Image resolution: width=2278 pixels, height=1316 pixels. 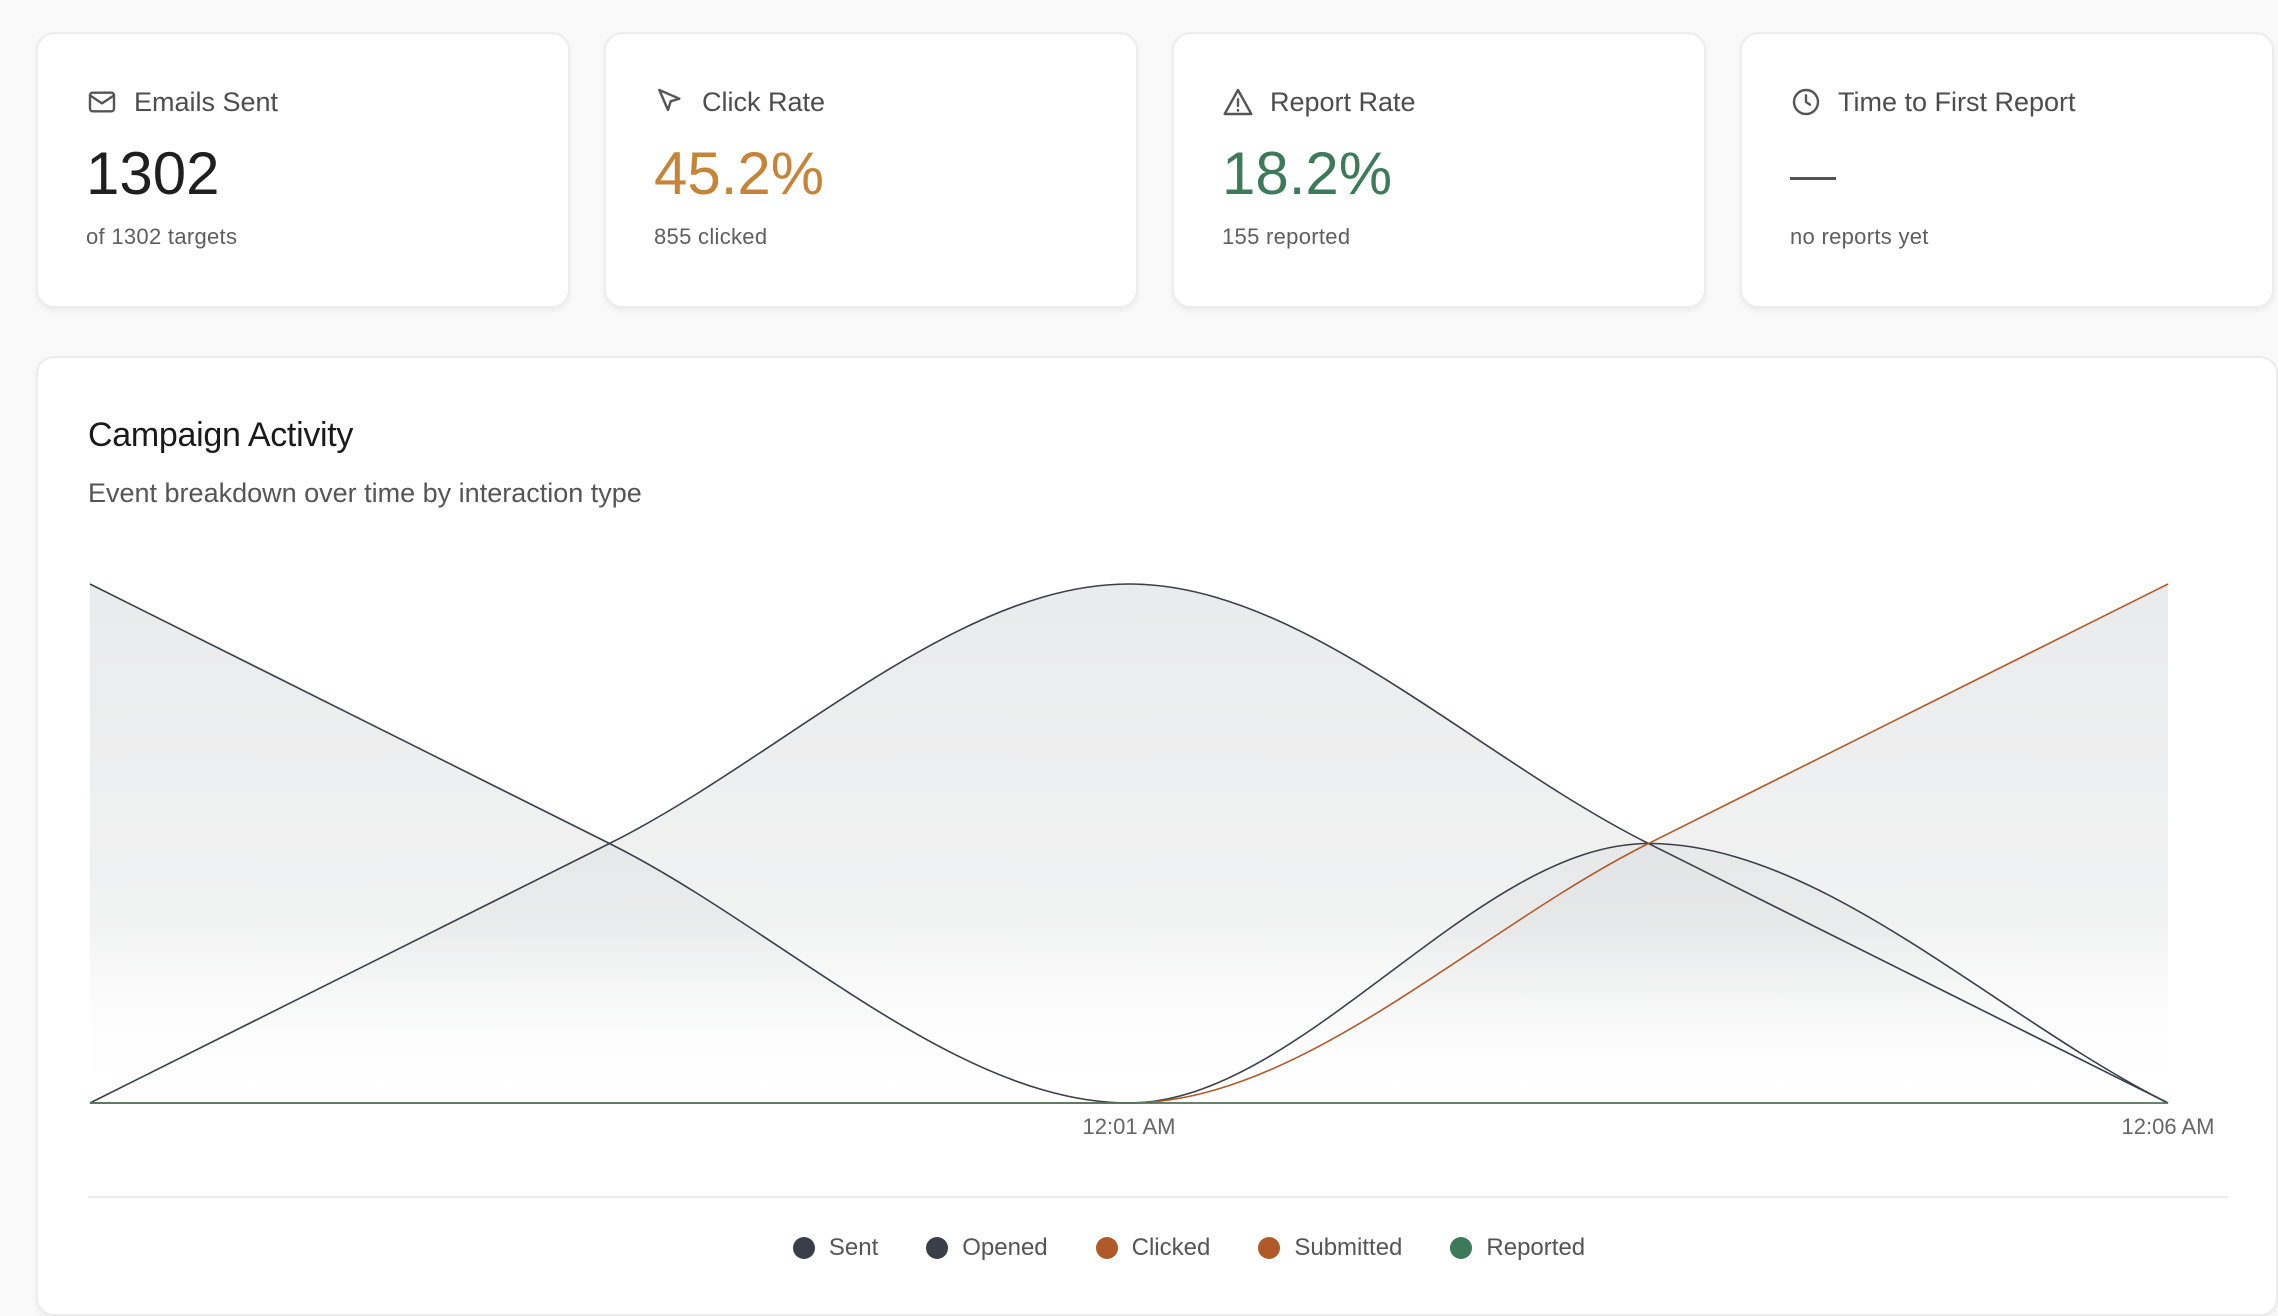 I want to click on chart-legend: Sent Opened Clicked Submitted Reported, so click(x=1158, y=1248).